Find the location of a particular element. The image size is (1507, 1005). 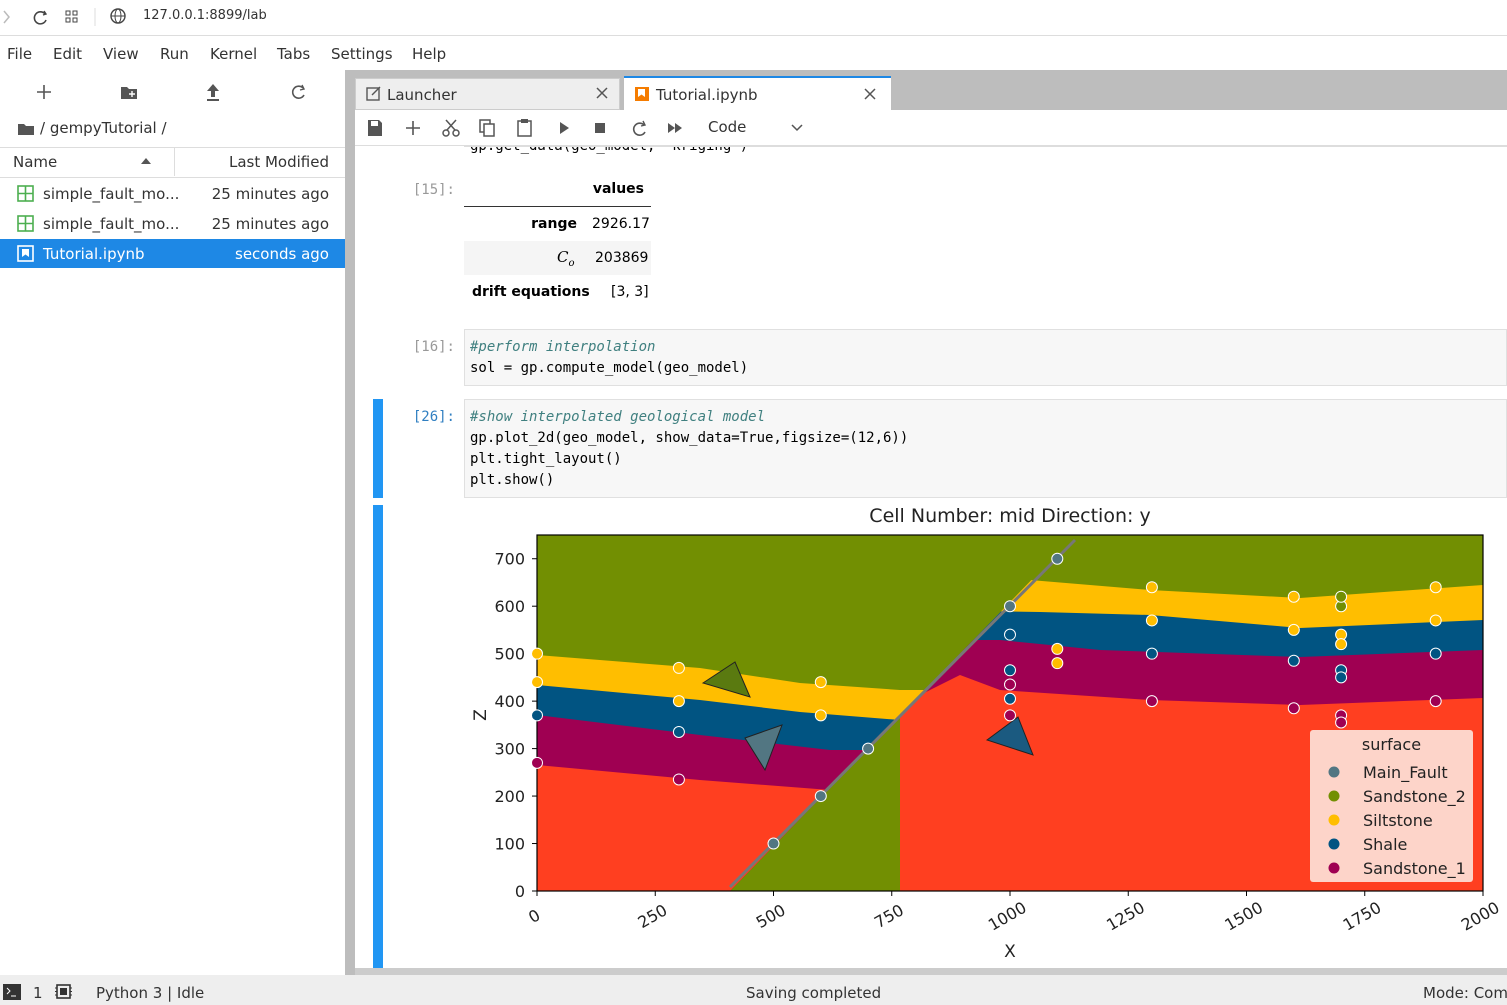

table-rule is located at coordinates (557, 206).